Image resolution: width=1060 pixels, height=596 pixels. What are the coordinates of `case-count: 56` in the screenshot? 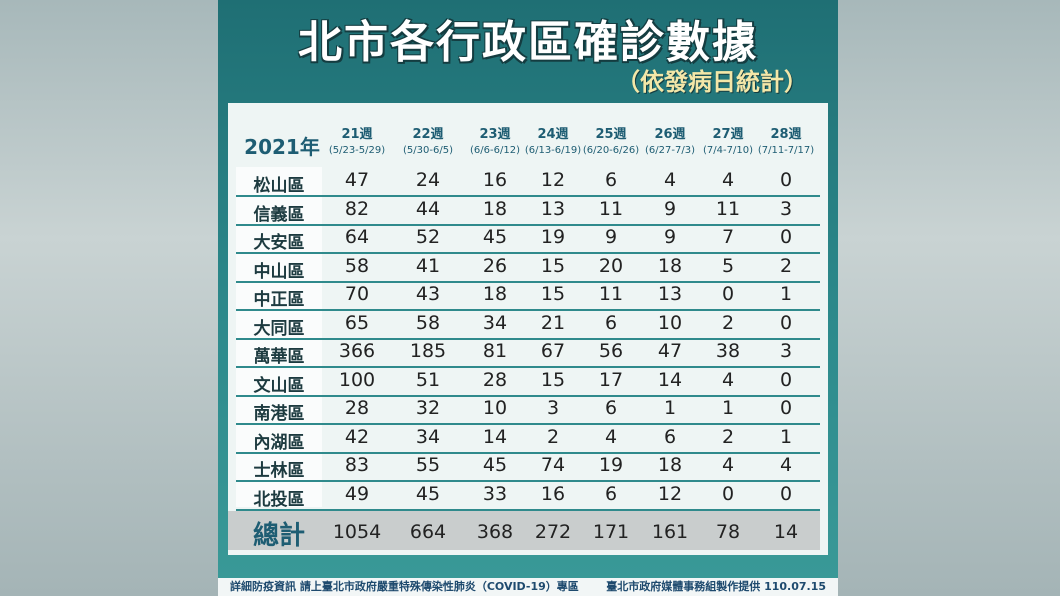 It's located at (611, 351).